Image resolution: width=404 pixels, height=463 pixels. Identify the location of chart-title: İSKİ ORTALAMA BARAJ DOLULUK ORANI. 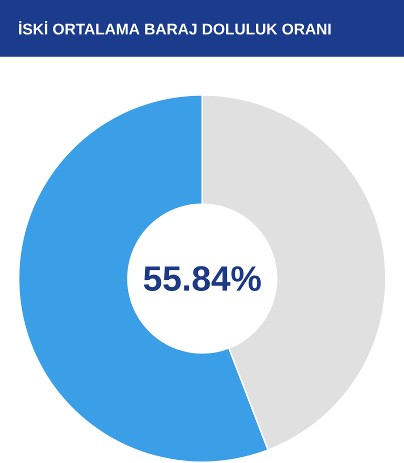
(174, 28).